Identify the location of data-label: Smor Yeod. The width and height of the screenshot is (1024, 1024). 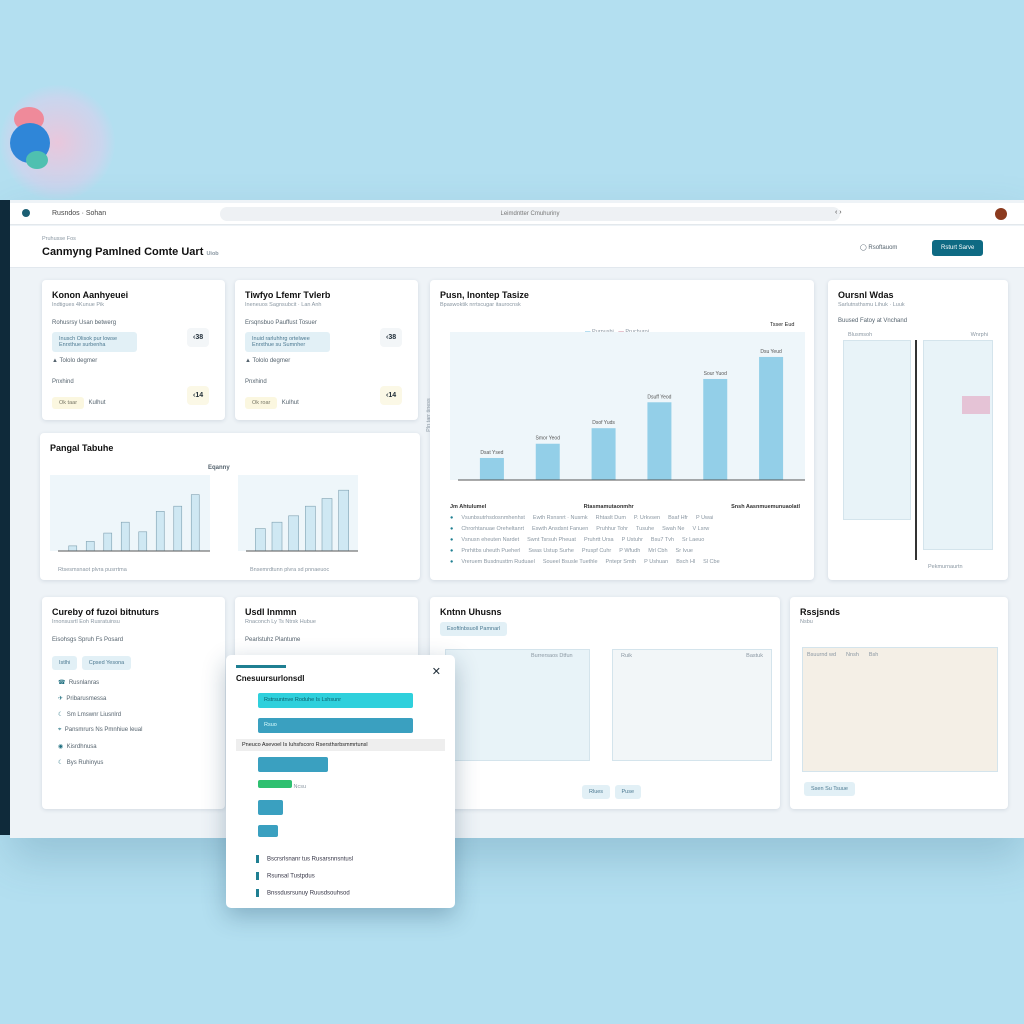
(548, 439).